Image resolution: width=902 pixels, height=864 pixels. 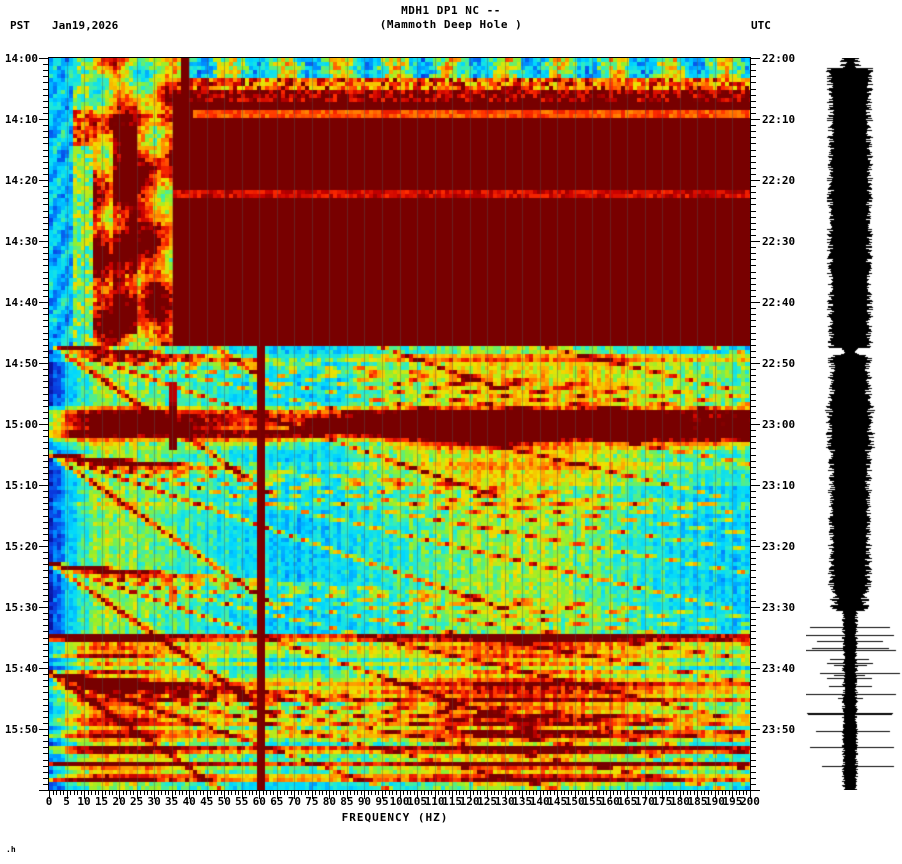 What do you see at coordinates (399, 801) in the screenshot?
I see `frequency-tick-label: 100` at bounding box center [399, 801].